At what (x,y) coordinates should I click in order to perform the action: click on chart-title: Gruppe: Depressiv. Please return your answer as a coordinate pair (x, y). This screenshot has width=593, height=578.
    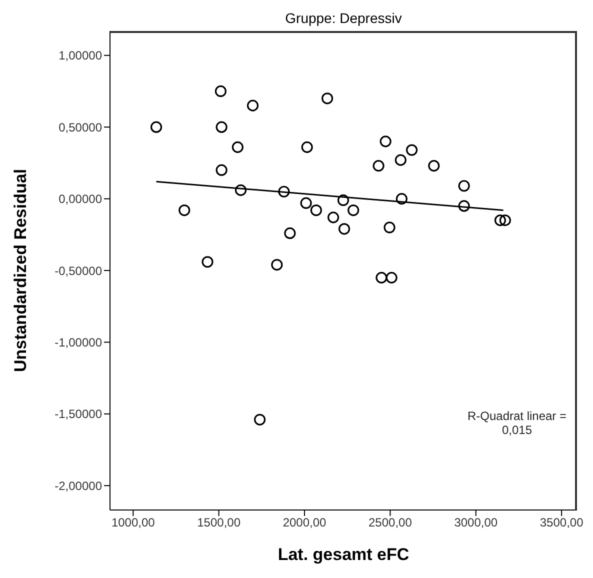
    Looking at the image, I should click on (343, 18).